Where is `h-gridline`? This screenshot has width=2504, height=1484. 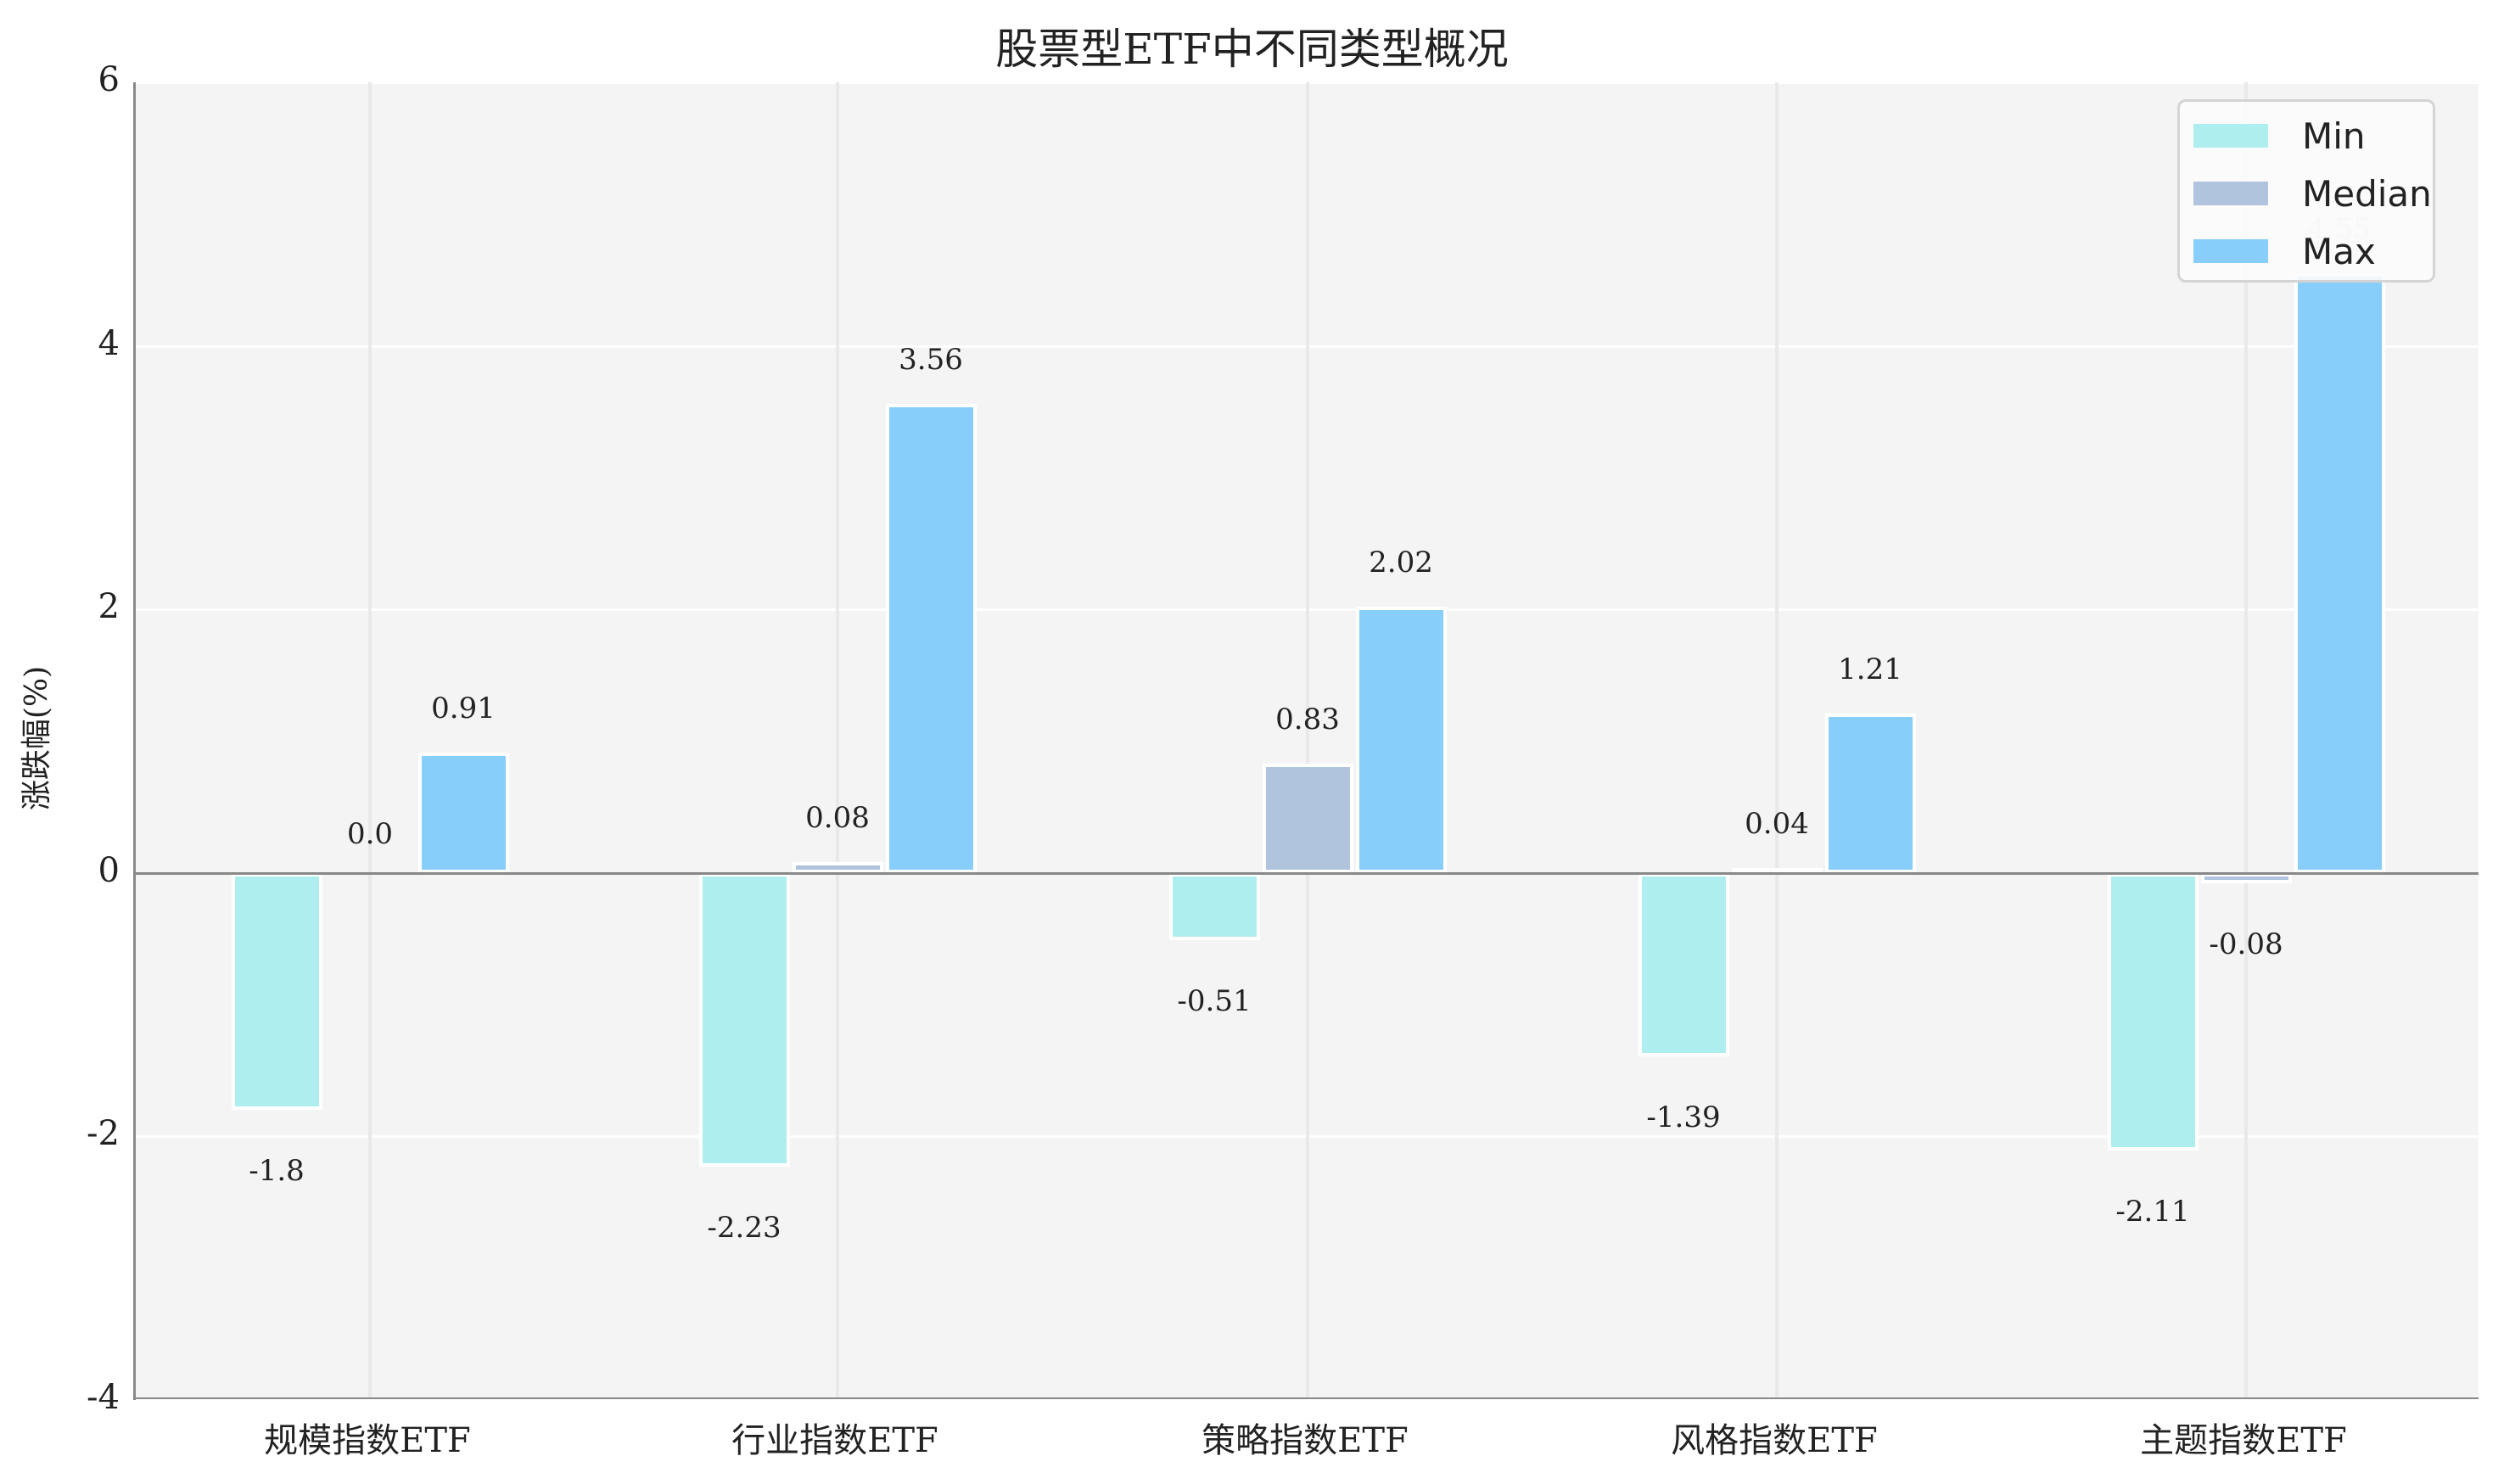 h-gridline is located at coordinates (1307, 1400).